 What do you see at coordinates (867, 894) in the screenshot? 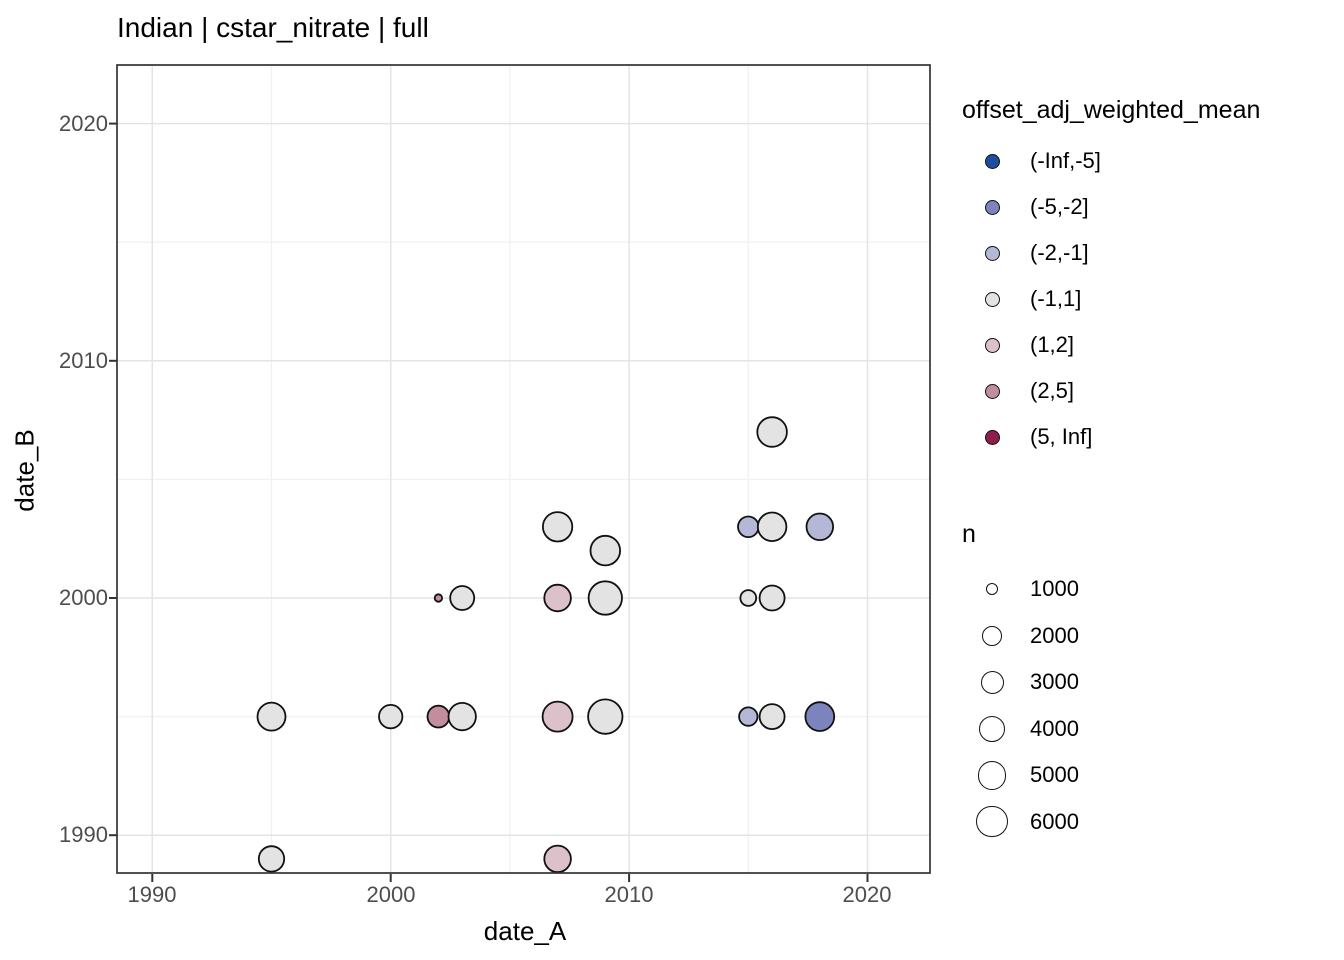
I see `x-tick-label: 2020` at bounding box center [867, 894].